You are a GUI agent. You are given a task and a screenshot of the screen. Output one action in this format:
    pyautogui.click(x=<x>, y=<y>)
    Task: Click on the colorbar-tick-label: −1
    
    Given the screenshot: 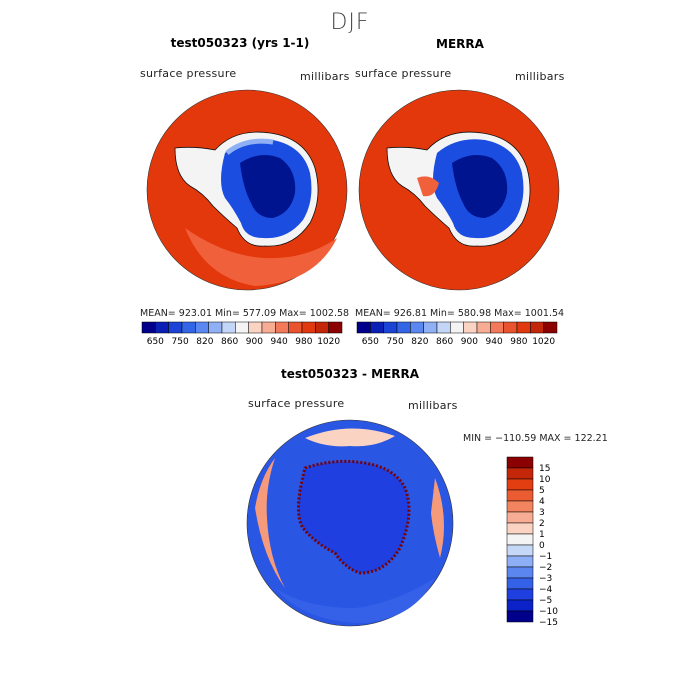 What is the action you would take?
    pyautogui.click(x=545, y=557)
    